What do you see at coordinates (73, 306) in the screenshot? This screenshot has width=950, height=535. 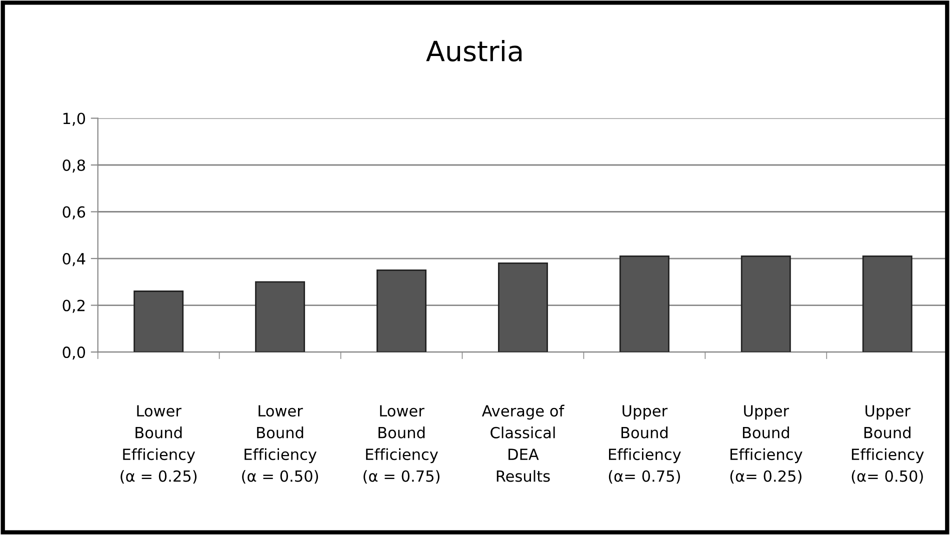 I see `y-tick-label: 0,2` at bounding box center [73, 306].